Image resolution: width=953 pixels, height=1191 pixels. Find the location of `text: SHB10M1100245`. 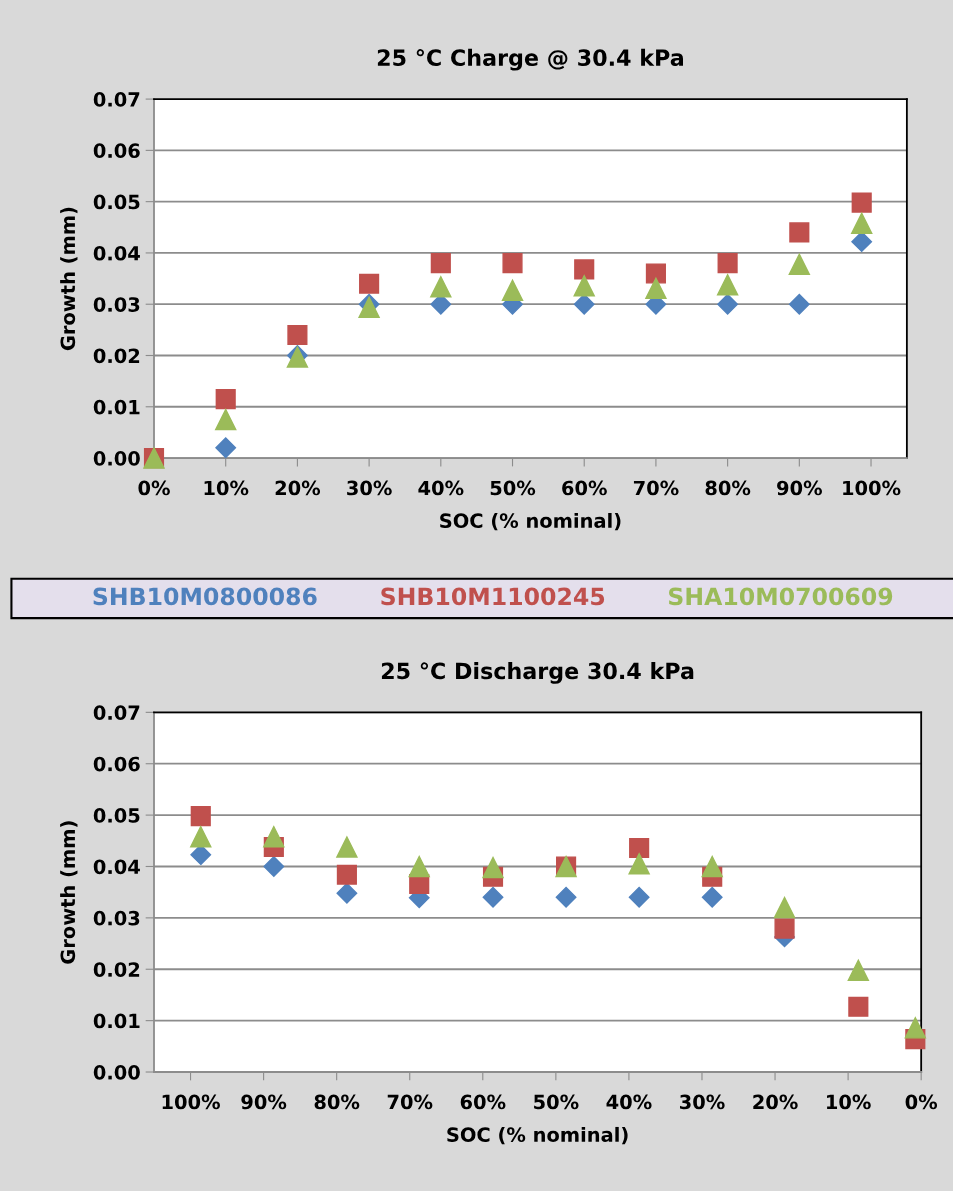

text: SHB10M1100245 is located at coordinates (493, 596).